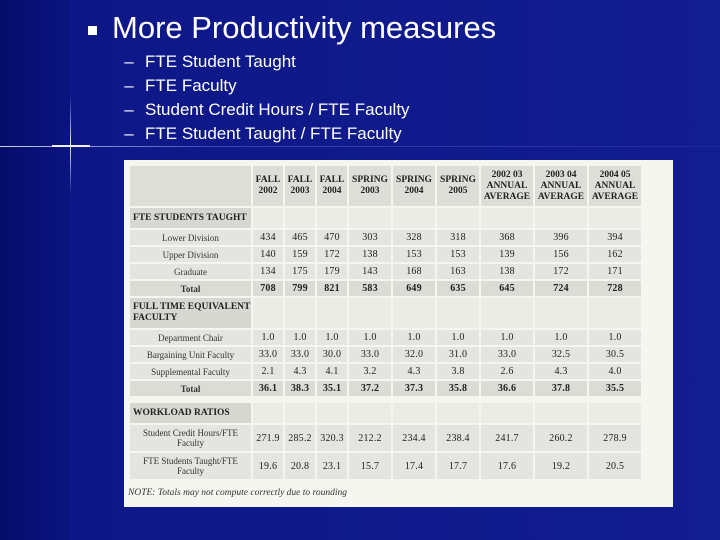  I want to click on table-cell: 212.2, so click(370, 438).